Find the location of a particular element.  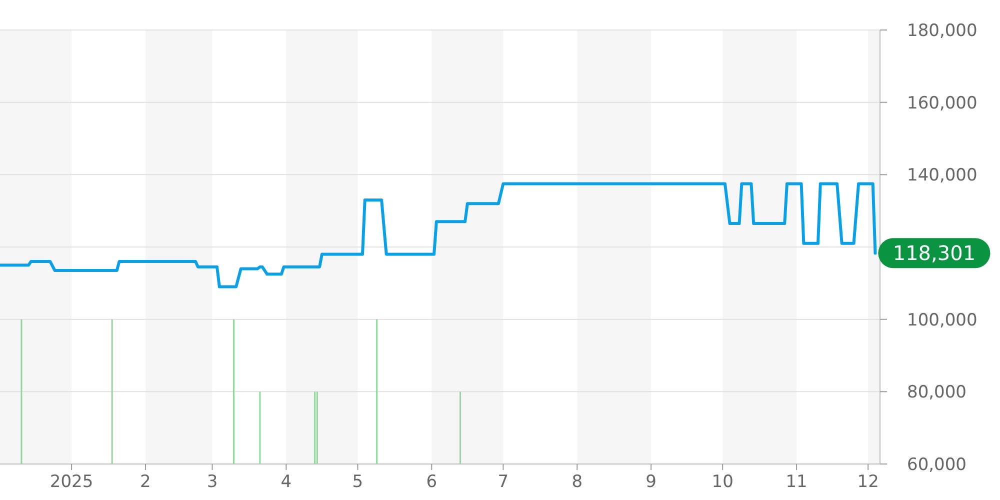

y-tick-label: 180,000 is located at coordinates (942, 30).